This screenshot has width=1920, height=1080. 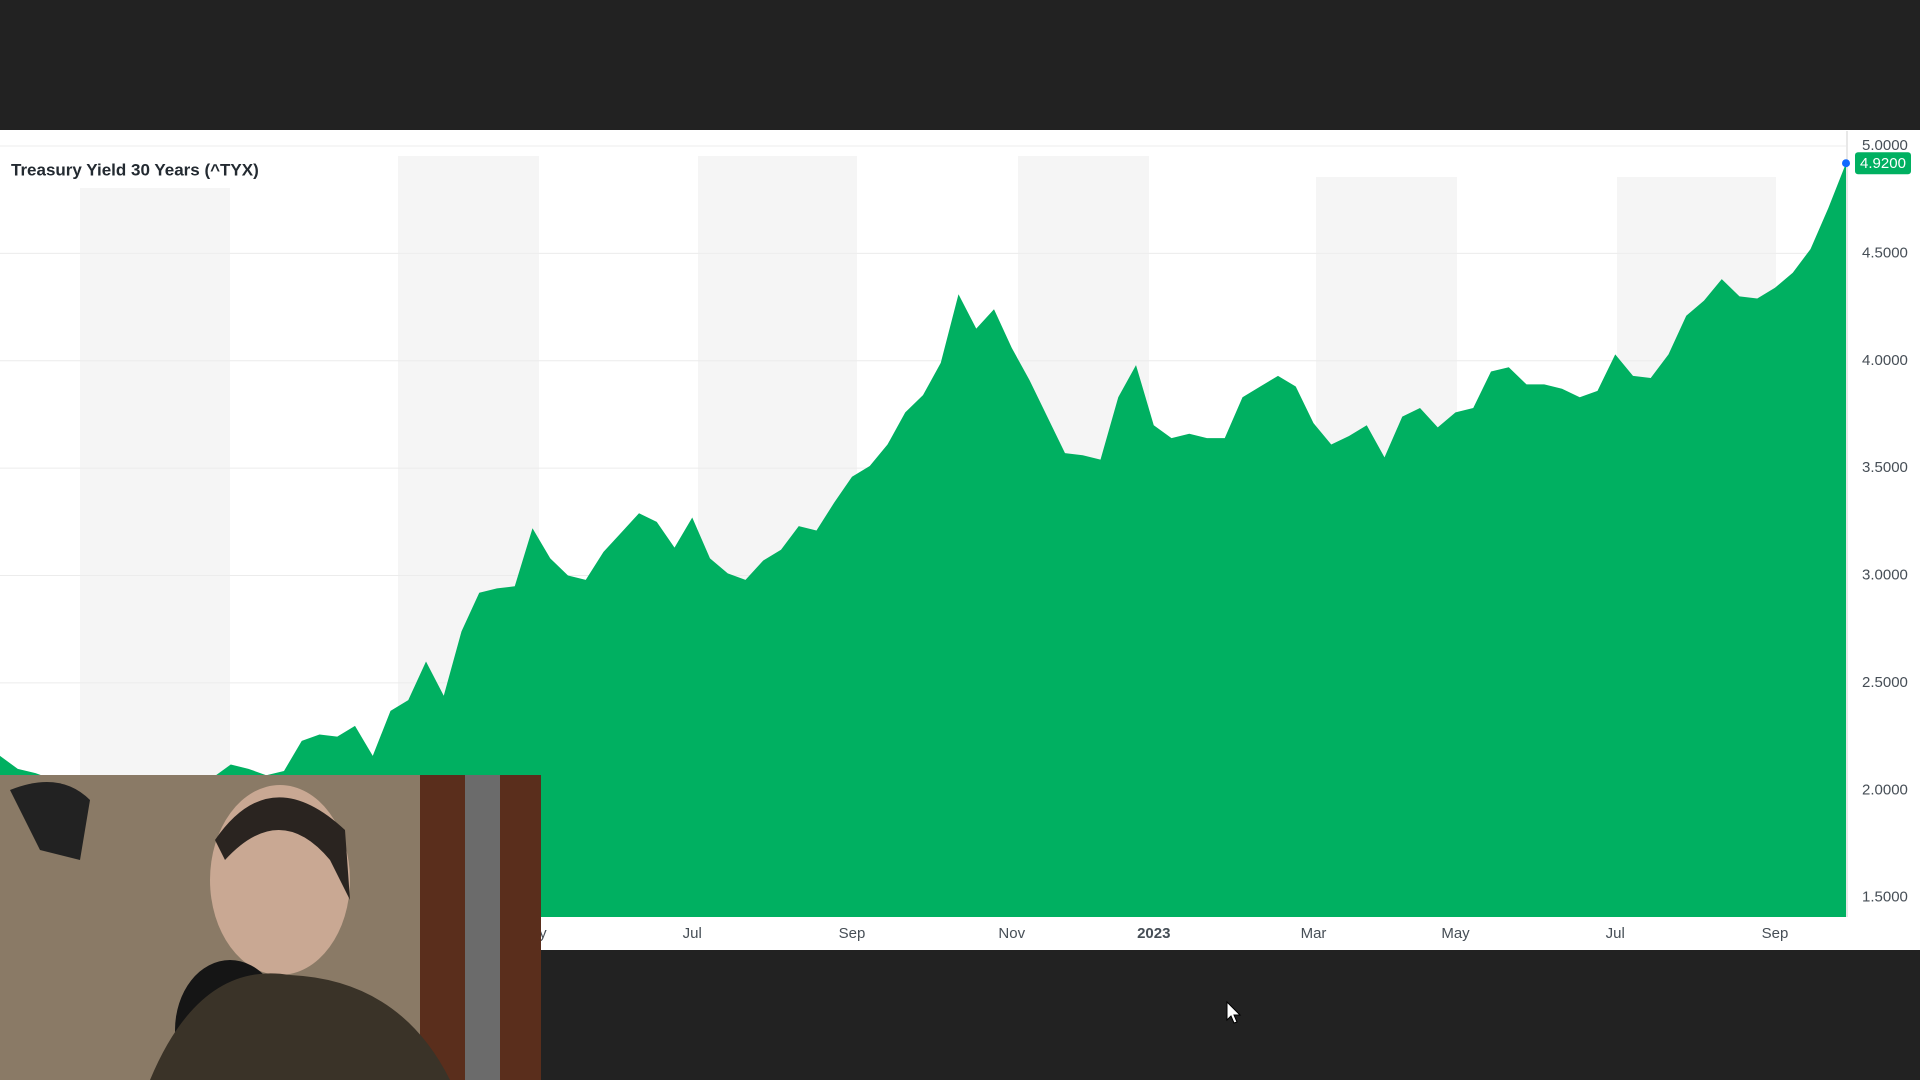 I want to click on chart-title: Treasury Yield 30 Years (^TYX), so click(x=135, y=169).